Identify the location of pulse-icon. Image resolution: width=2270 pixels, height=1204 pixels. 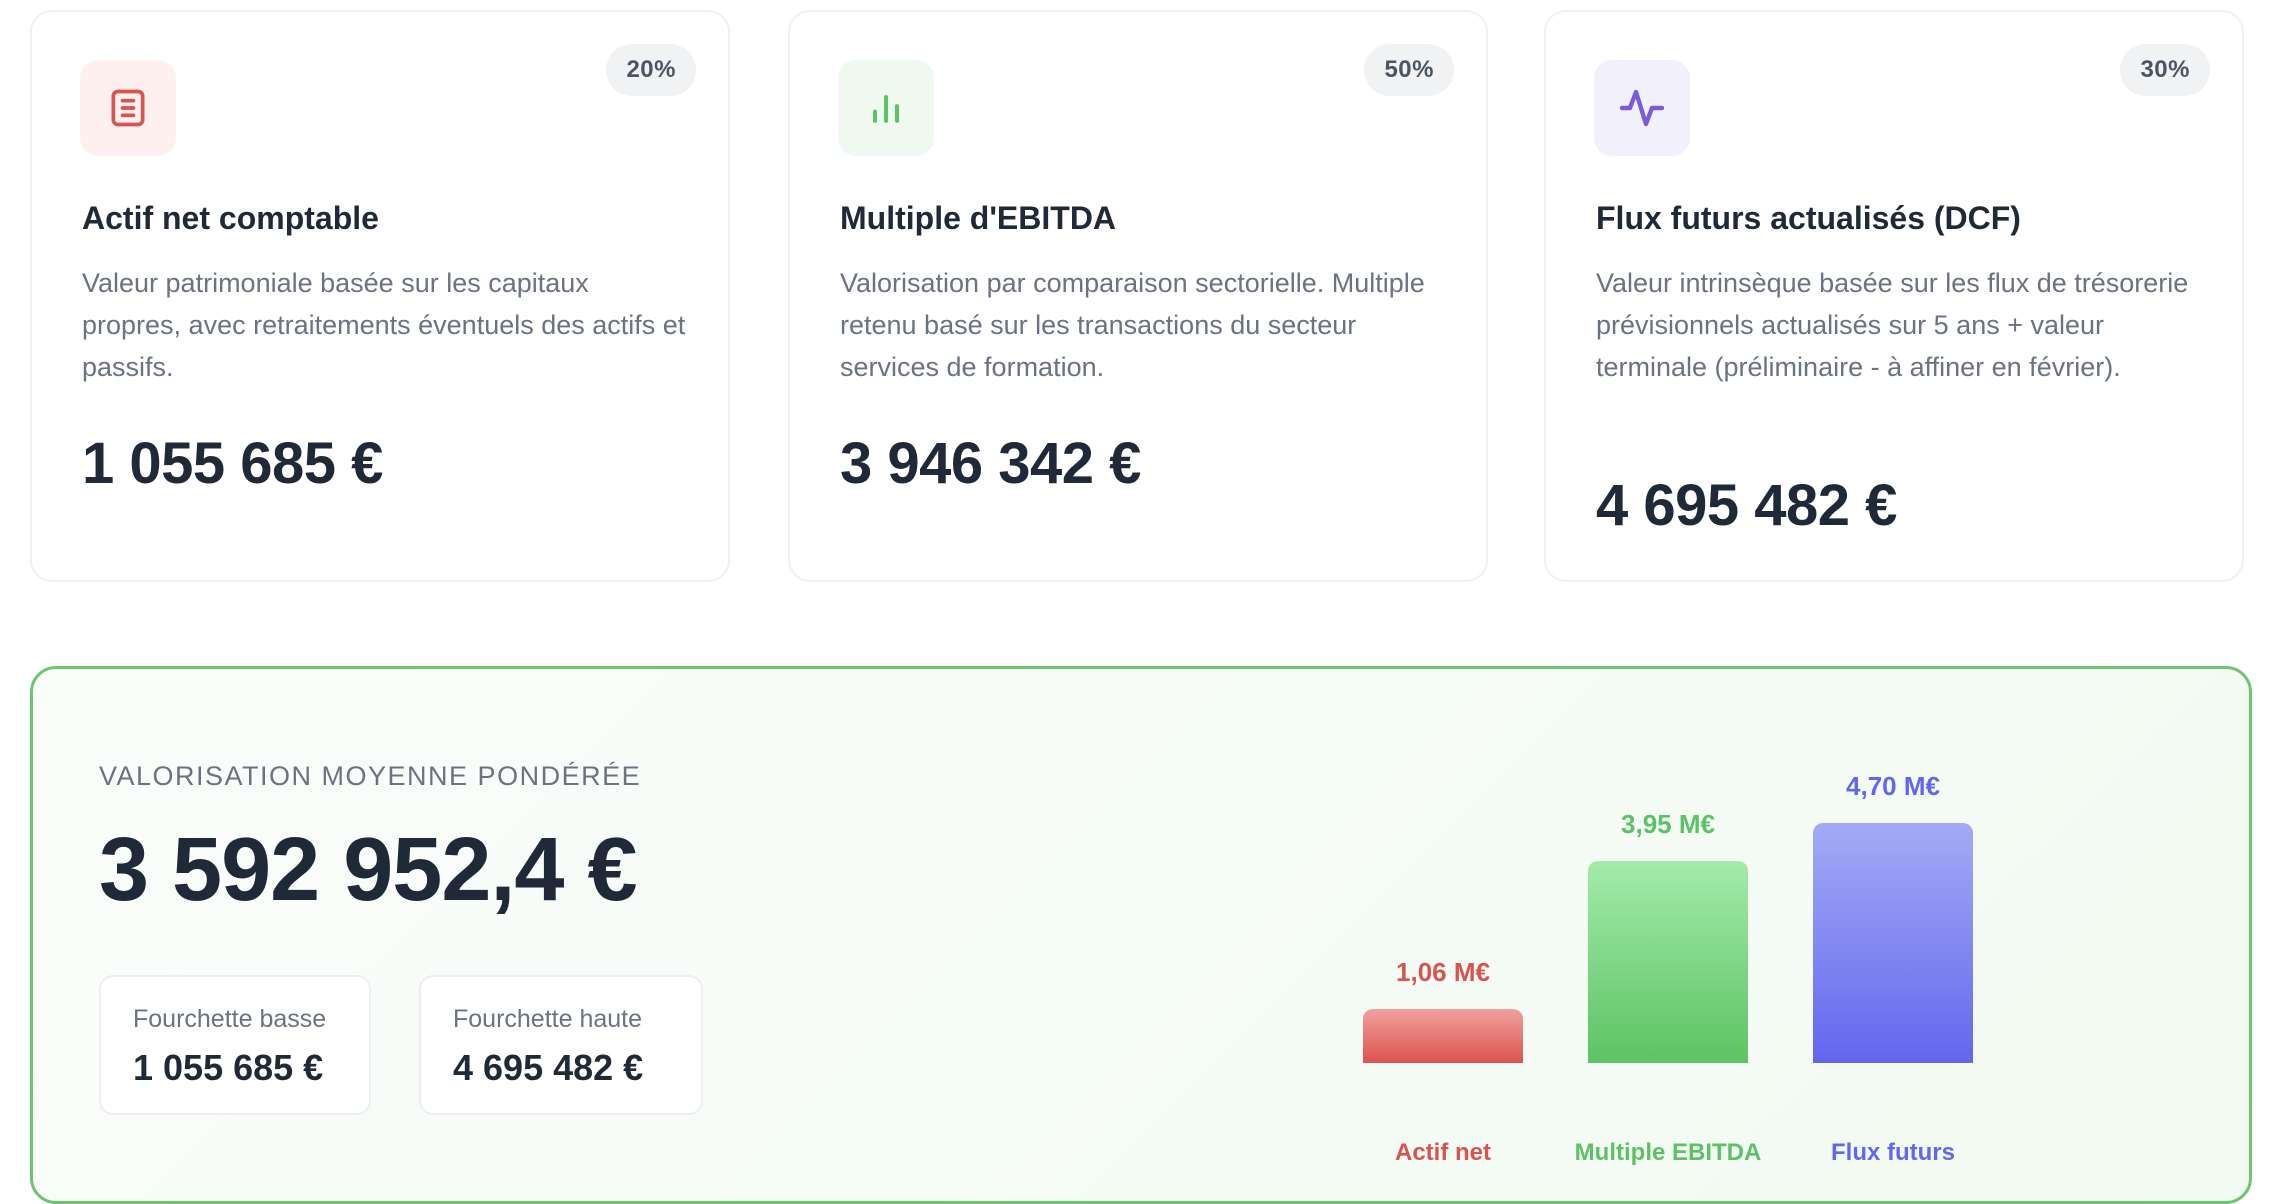
(1642, 108).